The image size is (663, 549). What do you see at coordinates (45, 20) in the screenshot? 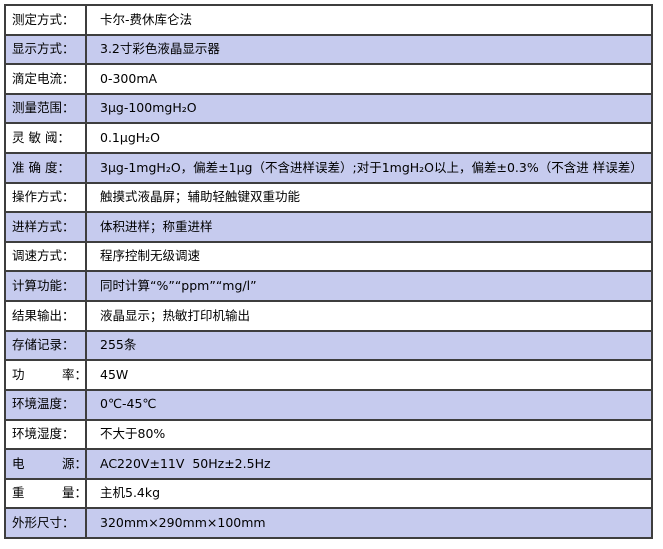
I see `spec-label: 测定方式：` at bounding box center [45, 20].